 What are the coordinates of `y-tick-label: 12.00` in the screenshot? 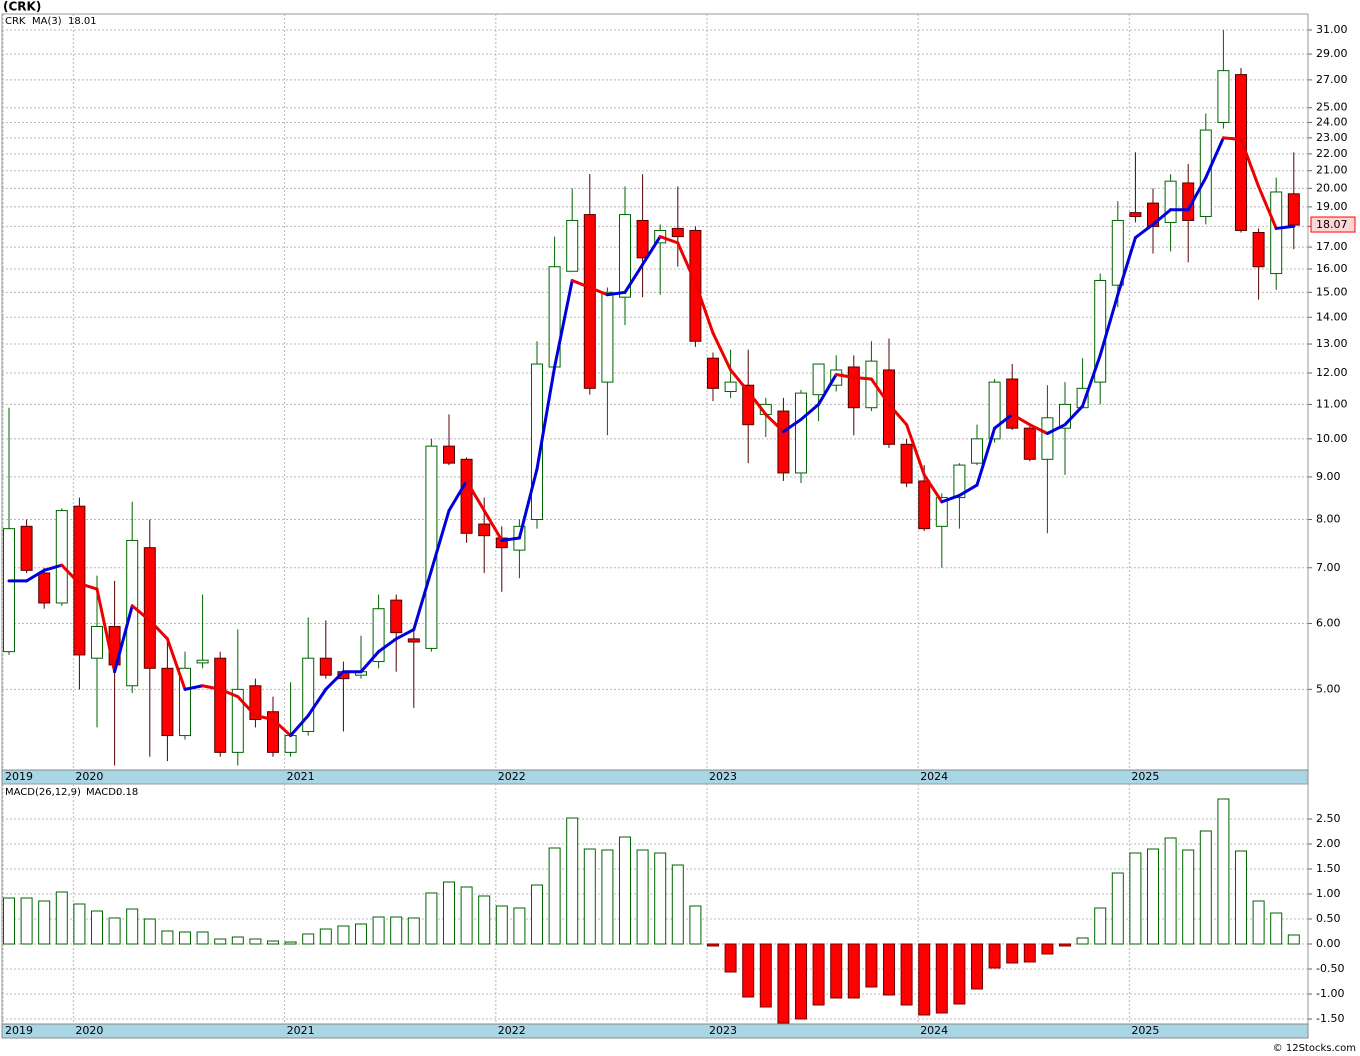 It's located at (1332, 372).